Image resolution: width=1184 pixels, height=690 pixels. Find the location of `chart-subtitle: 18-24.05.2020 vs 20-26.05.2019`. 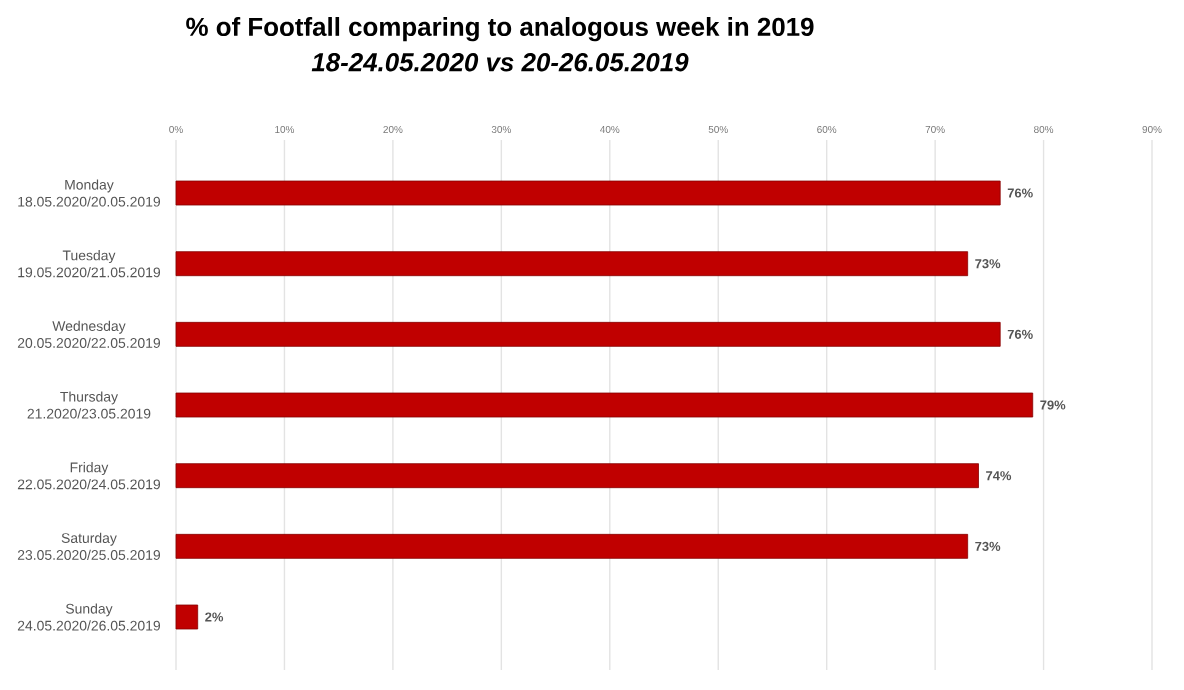

chart-subtitle: 18-24.05.2020 vs 20-26.05.2019 is located at coordinates (500, 62).